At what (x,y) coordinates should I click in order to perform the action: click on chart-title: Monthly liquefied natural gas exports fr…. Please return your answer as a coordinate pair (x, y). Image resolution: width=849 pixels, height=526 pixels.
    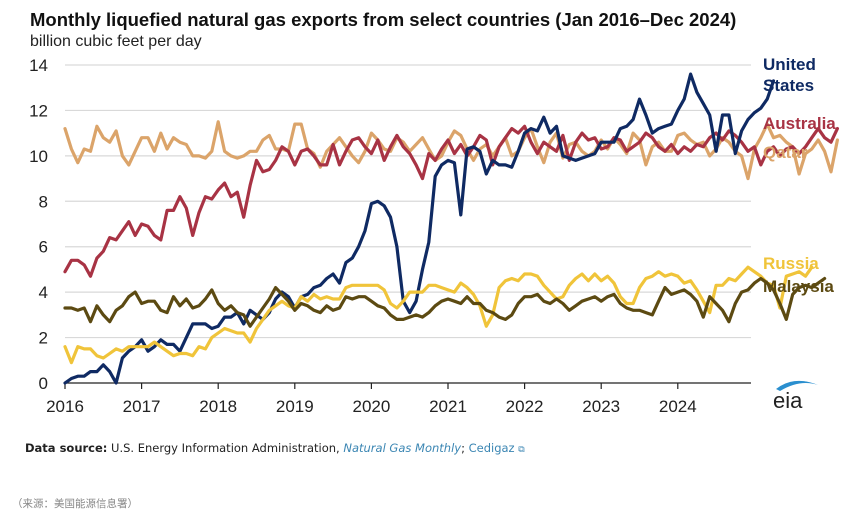
    Looking at the image, I should click on (383, 19).